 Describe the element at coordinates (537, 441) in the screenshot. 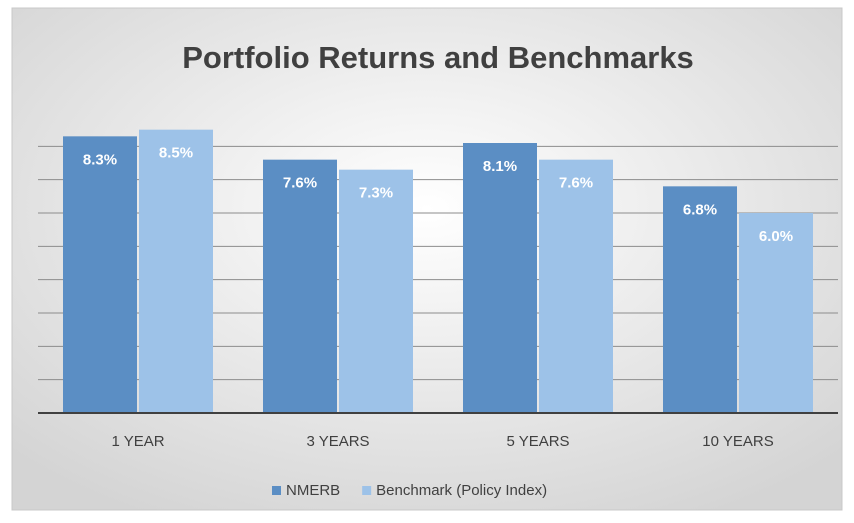

I see `x-tick-label: 5 YEARS` at that location.